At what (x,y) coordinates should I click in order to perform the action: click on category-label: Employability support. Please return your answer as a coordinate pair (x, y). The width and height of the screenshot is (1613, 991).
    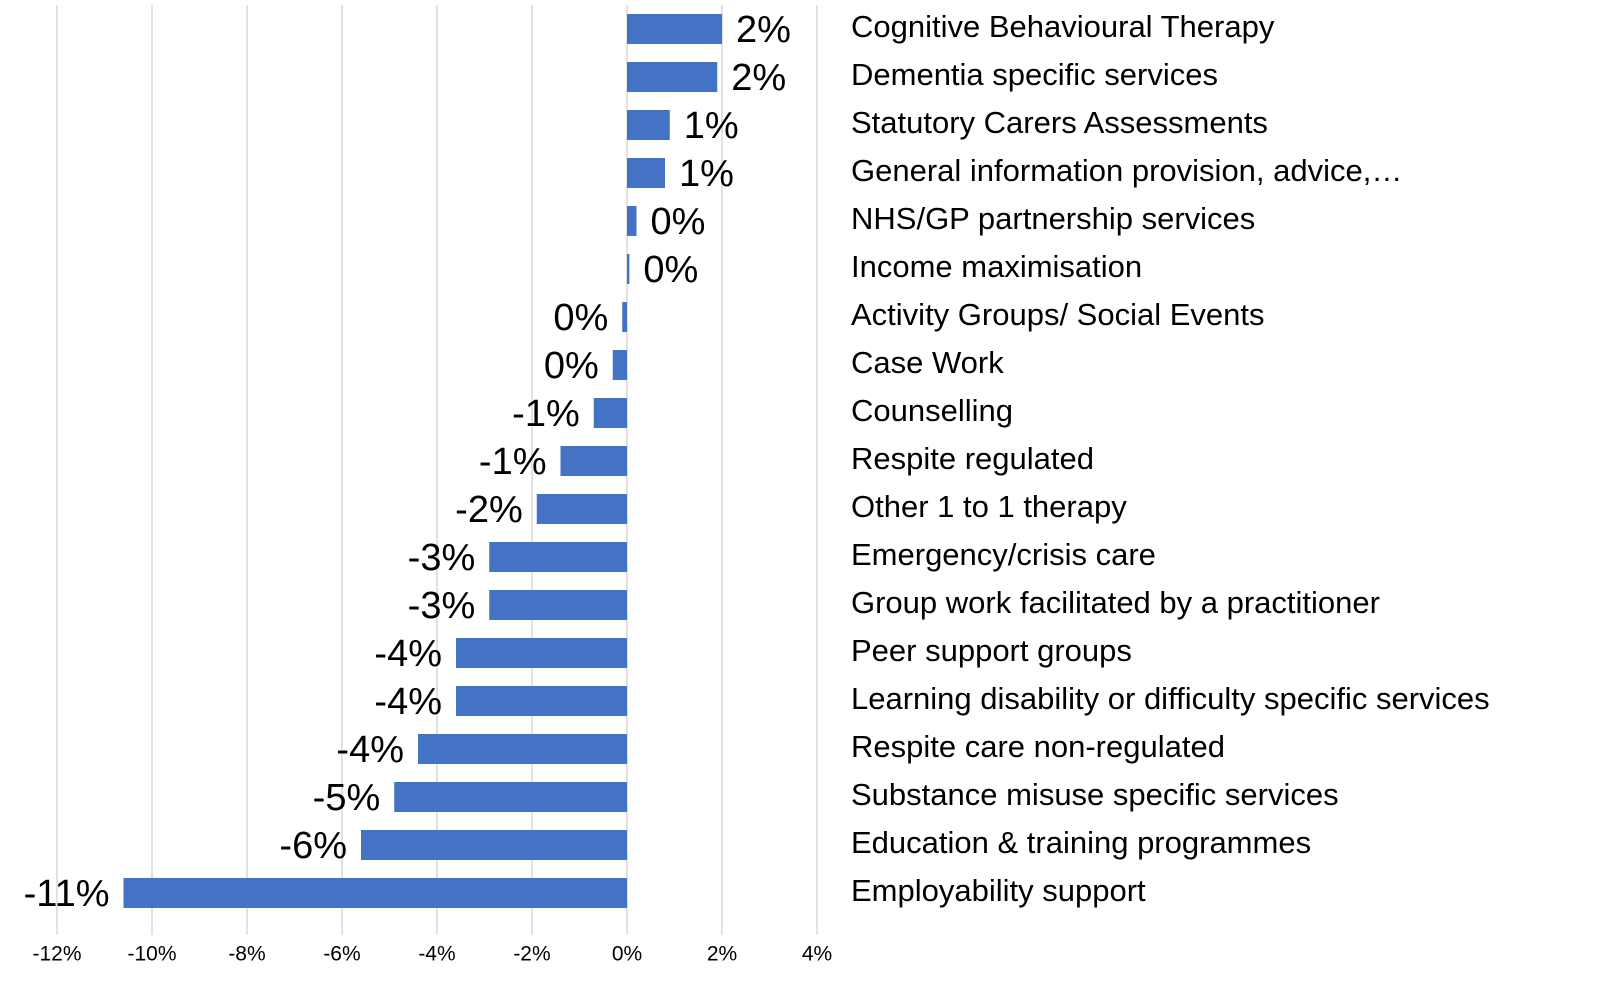
    Looking at the image, I should click on (998, 890).